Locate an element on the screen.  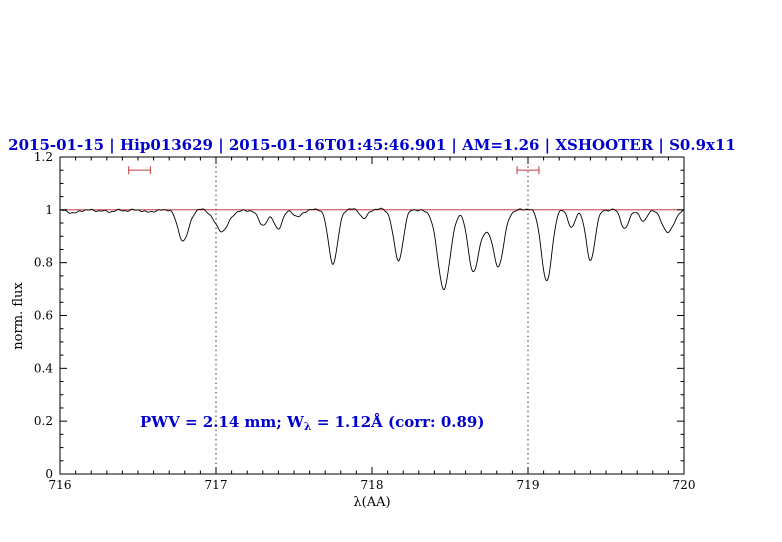
y-tick-label: 0.4 is located at coordinates (43, 368).